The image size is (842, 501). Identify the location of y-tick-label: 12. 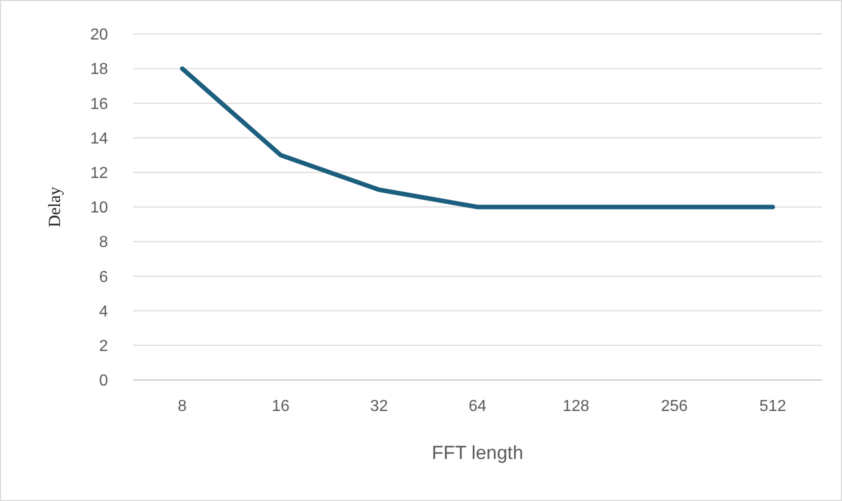
(99, 173).